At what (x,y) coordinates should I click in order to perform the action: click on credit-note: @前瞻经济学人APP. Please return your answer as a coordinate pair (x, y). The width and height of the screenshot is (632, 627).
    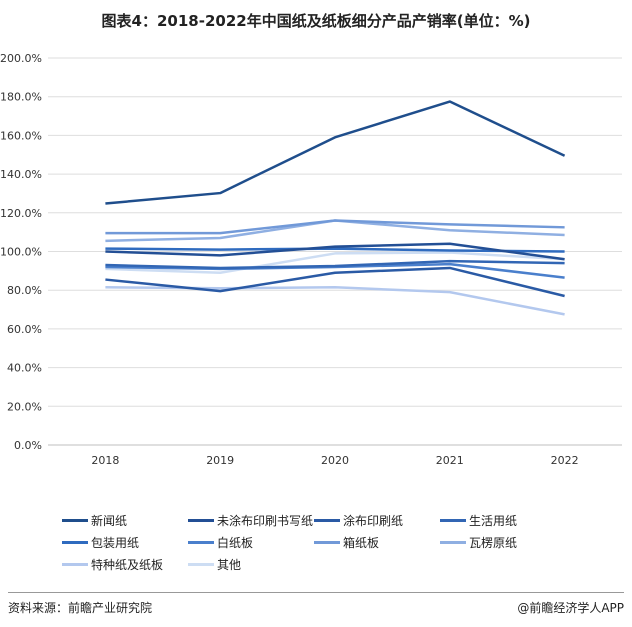
    Looking at the image, I should click on (570, 608).